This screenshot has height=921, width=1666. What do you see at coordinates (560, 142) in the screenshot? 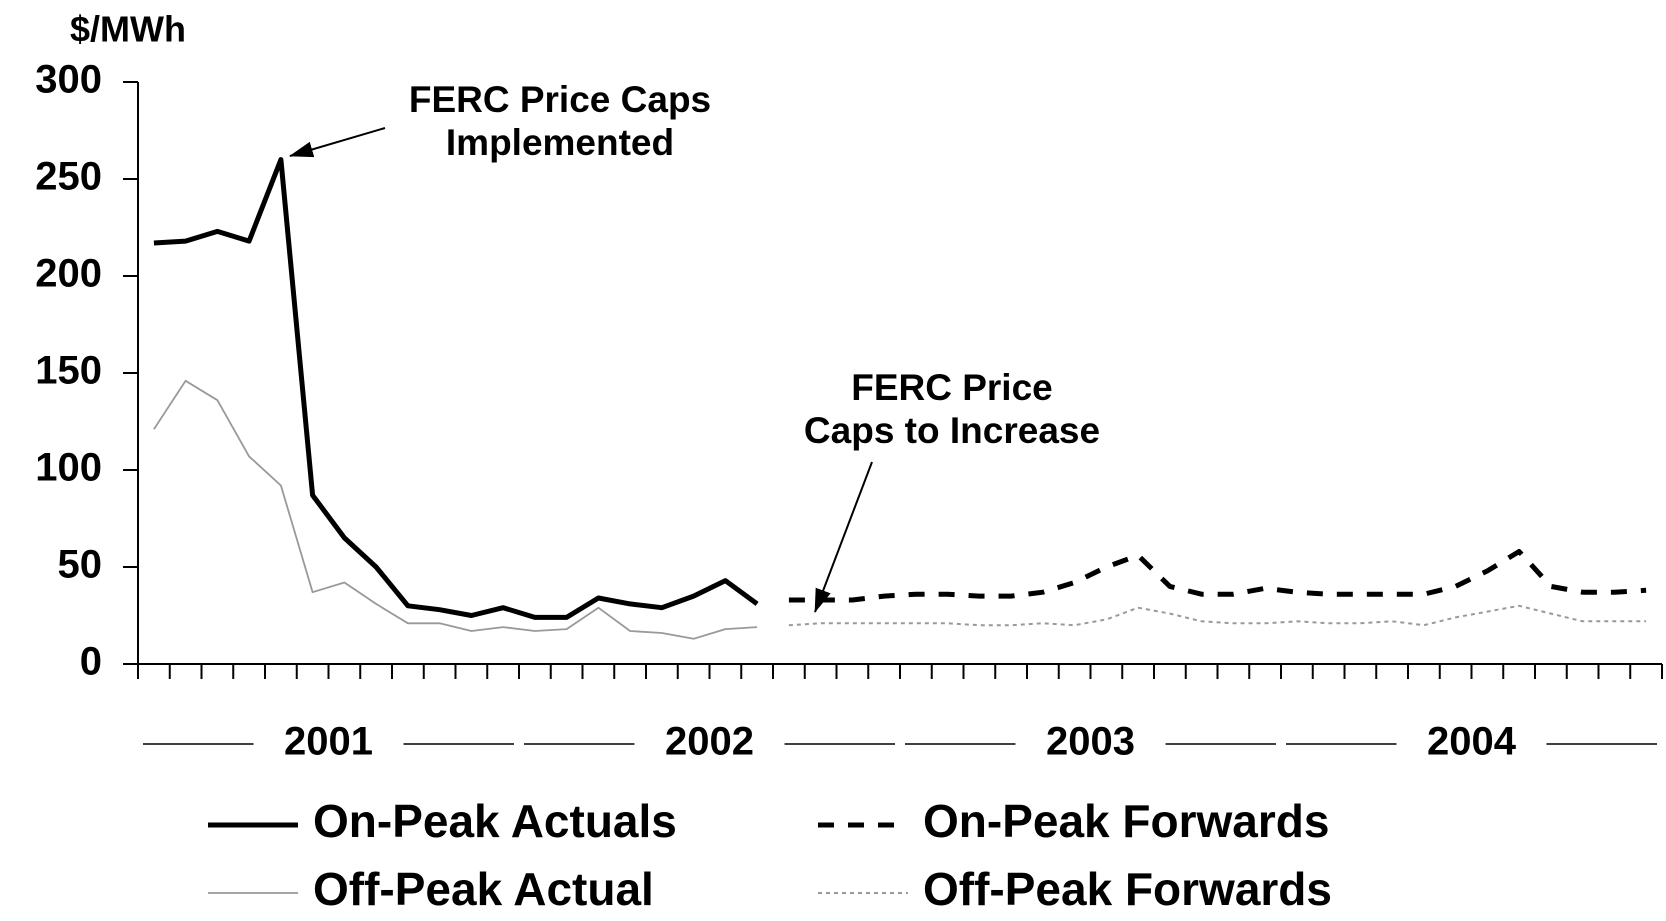
I see `annotation: Implemented` at bounding box center [560, 142].